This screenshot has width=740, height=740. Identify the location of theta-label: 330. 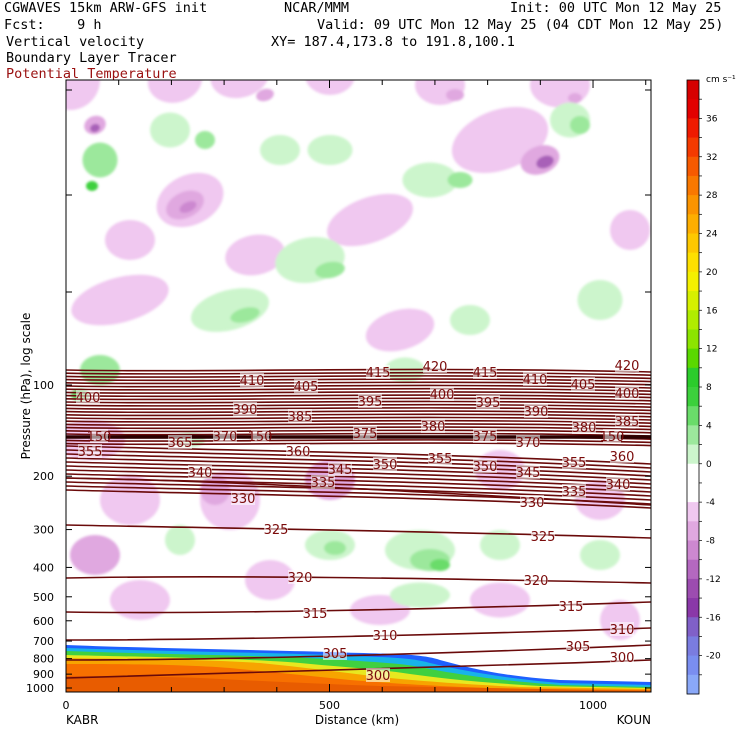
(532, 503).